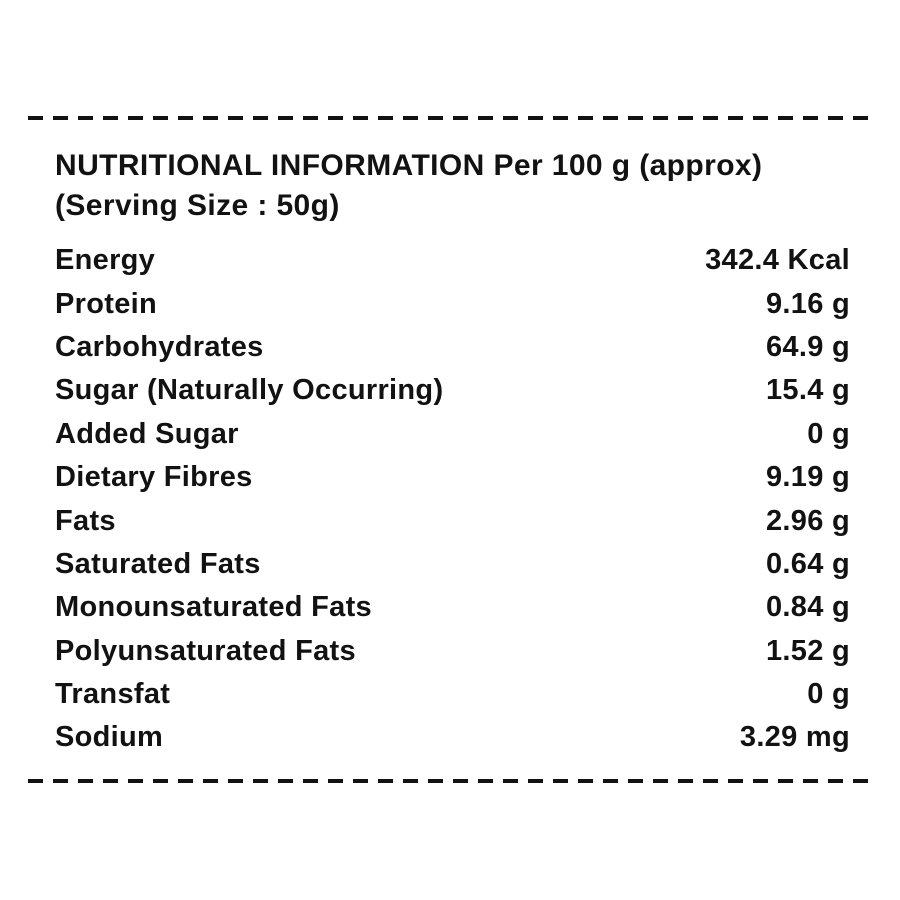 This screenshot has height=900, width=900. What do you see at coordinates (807, 303) in the screenshot?
I see `nutrient-value: 9.16 g` at bounding box center [807, 303].